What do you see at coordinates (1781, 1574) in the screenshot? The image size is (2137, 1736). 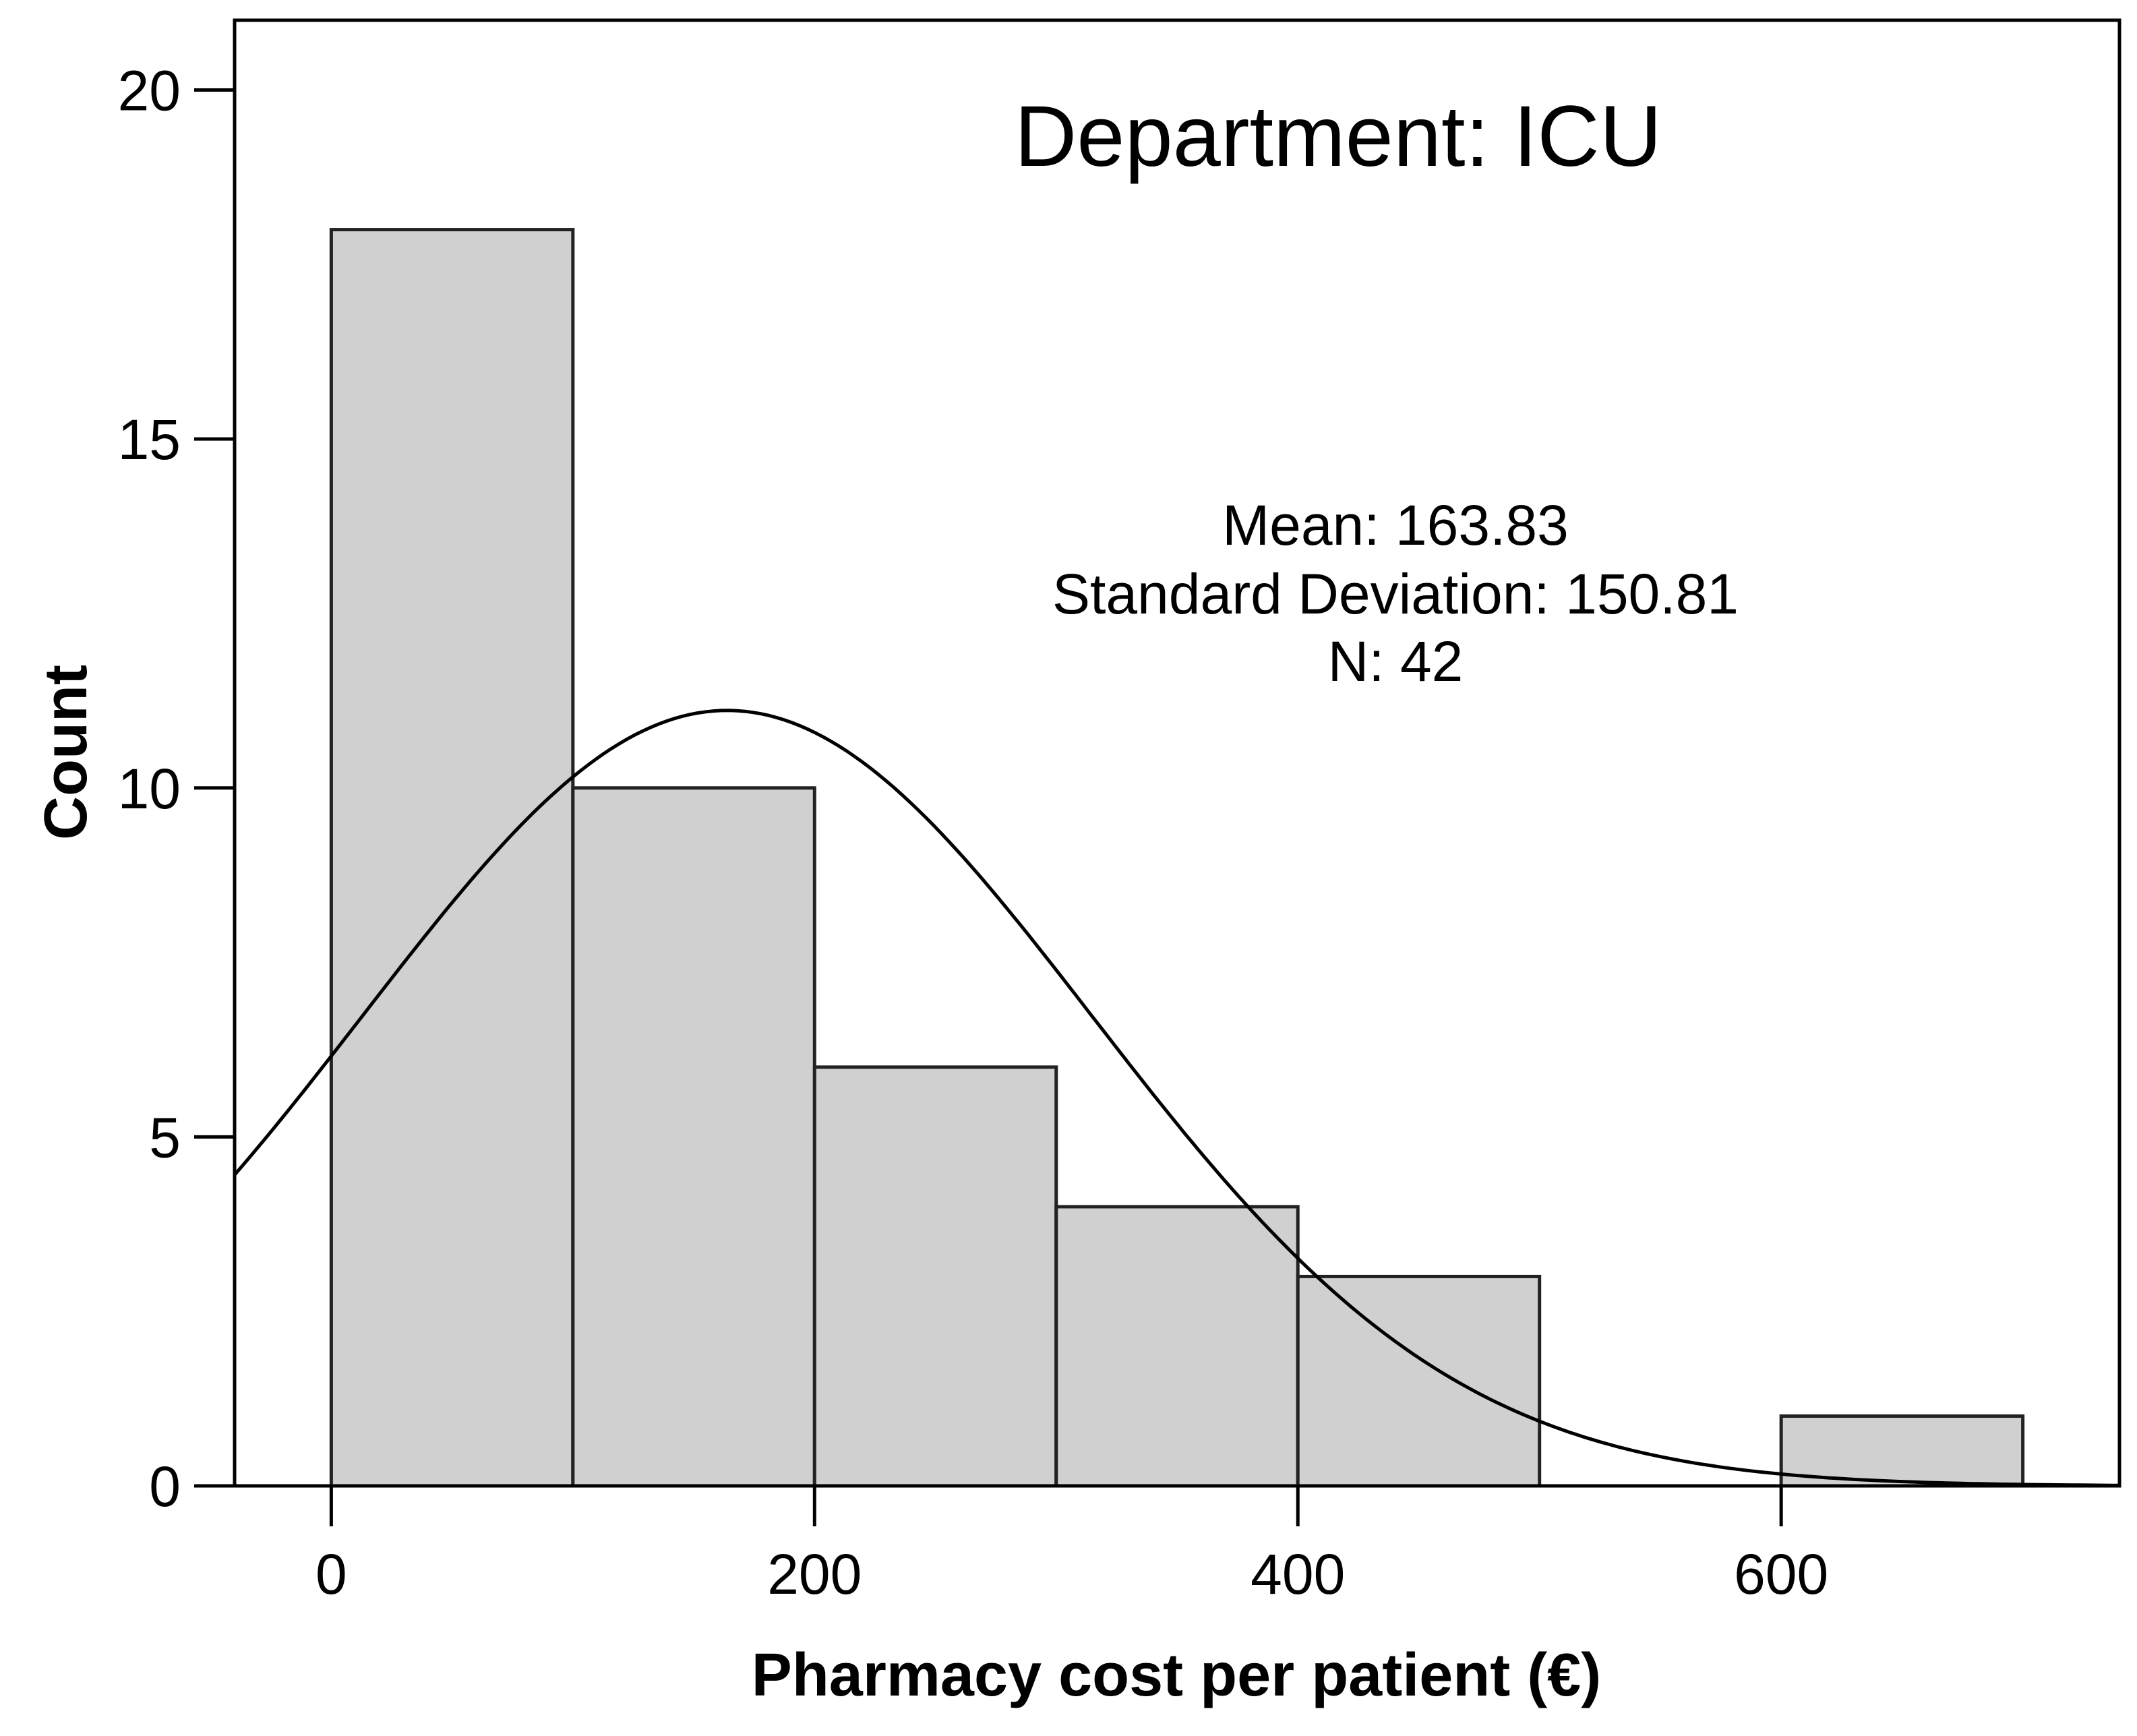 I see `x-tick-label-600: 600` at bounding box center [1781, 1574].